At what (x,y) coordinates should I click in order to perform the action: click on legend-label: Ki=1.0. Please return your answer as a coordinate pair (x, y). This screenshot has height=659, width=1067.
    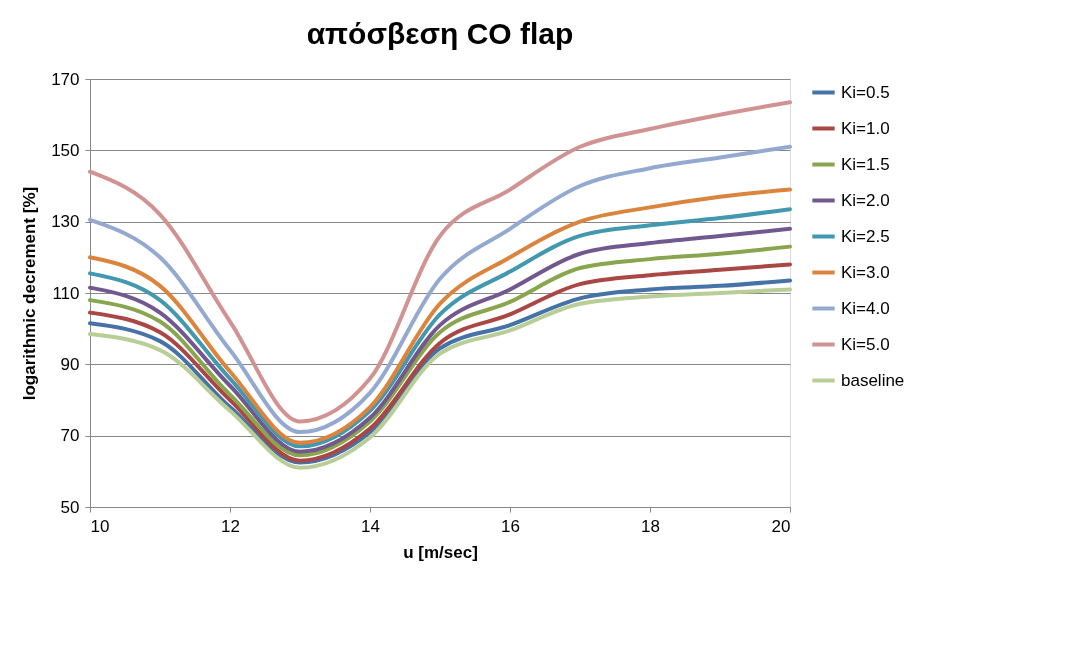
    Looking at the image, I should click on (865, 128).